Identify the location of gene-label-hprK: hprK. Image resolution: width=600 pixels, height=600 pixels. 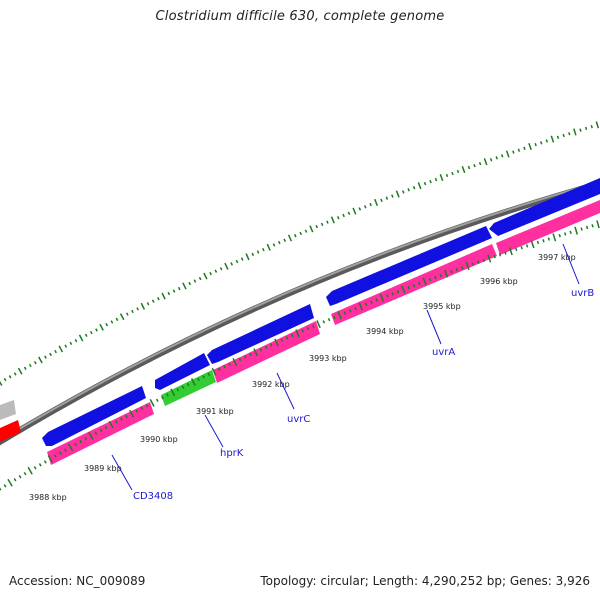
(232, 453).